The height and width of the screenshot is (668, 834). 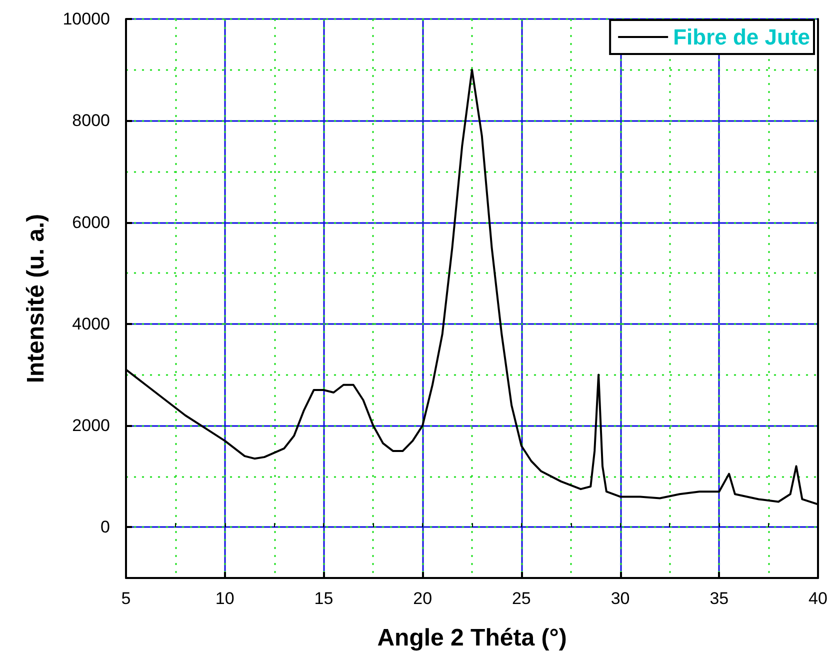 I want to click on x-tick-label: 30, so click(x=620, y=598).